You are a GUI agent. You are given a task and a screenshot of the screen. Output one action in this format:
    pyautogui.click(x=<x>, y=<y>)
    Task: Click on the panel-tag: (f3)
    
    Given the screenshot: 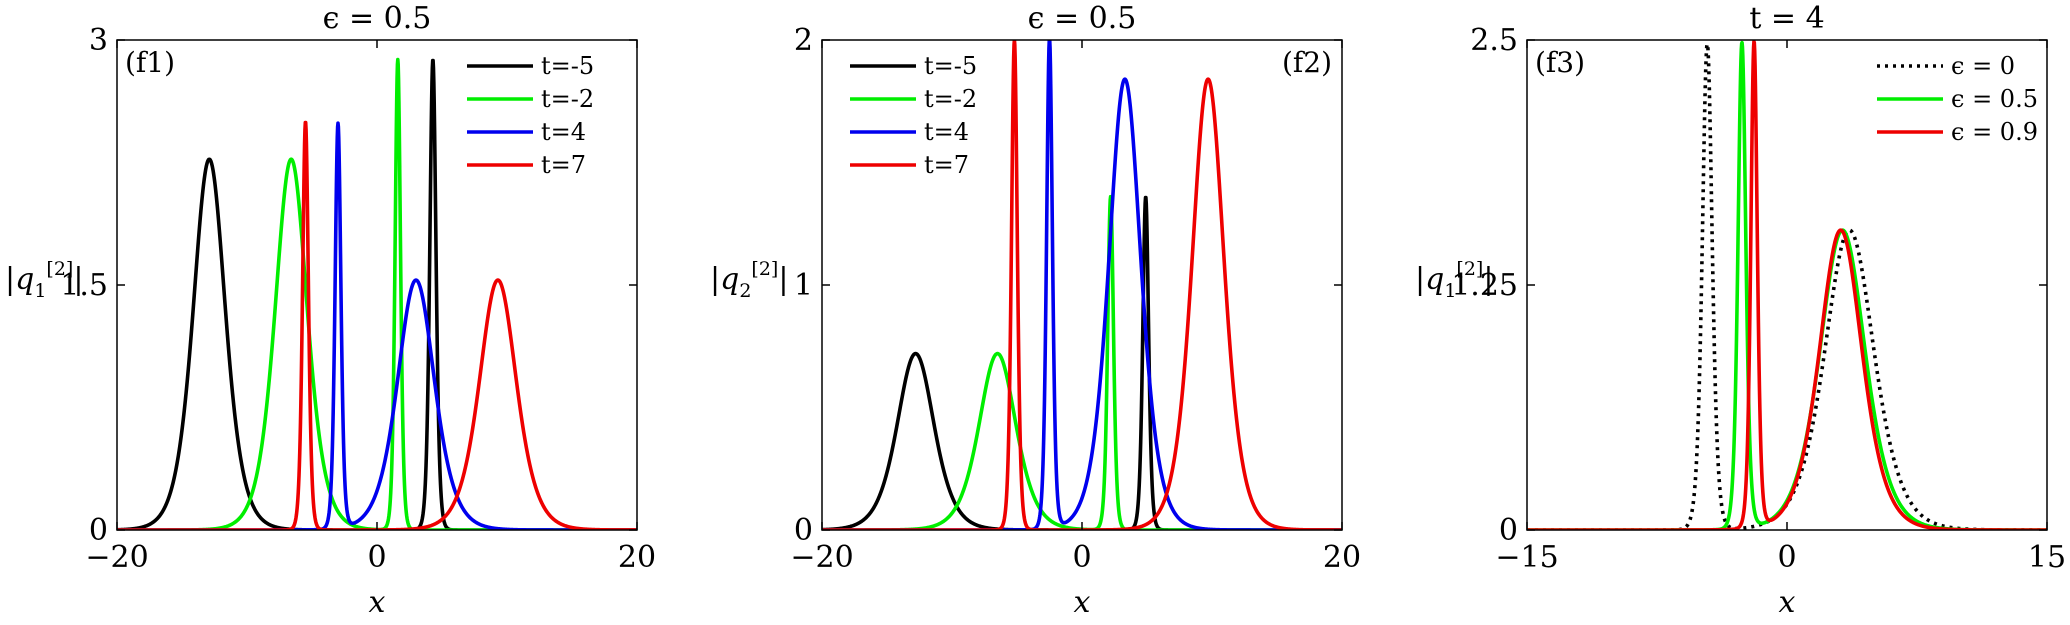 What is the action you would take?
    pyautogui.click(x=1560, y=62)
    